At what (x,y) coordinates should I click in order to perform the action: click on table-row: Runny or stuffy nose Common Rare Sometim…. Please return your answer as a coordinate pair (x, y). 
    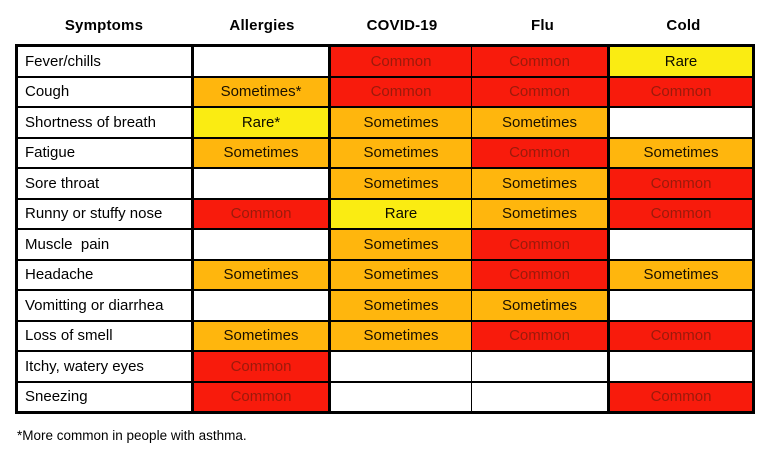
    Looking at the image, I should click on (385, 214).